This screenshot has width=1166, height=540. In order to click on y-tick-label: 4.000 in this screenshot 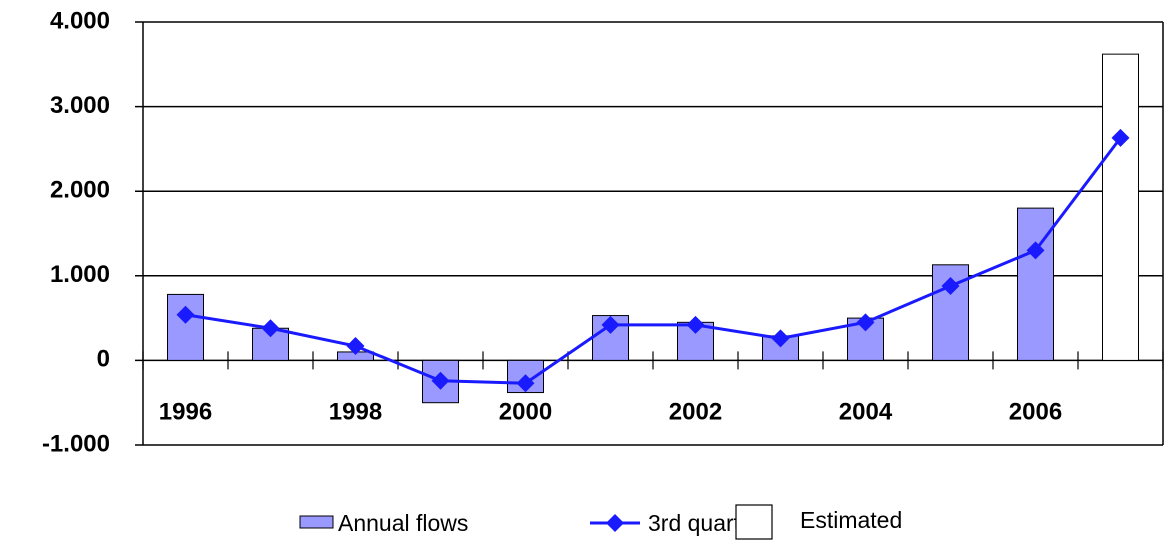, I will do `click(80, 20)`.